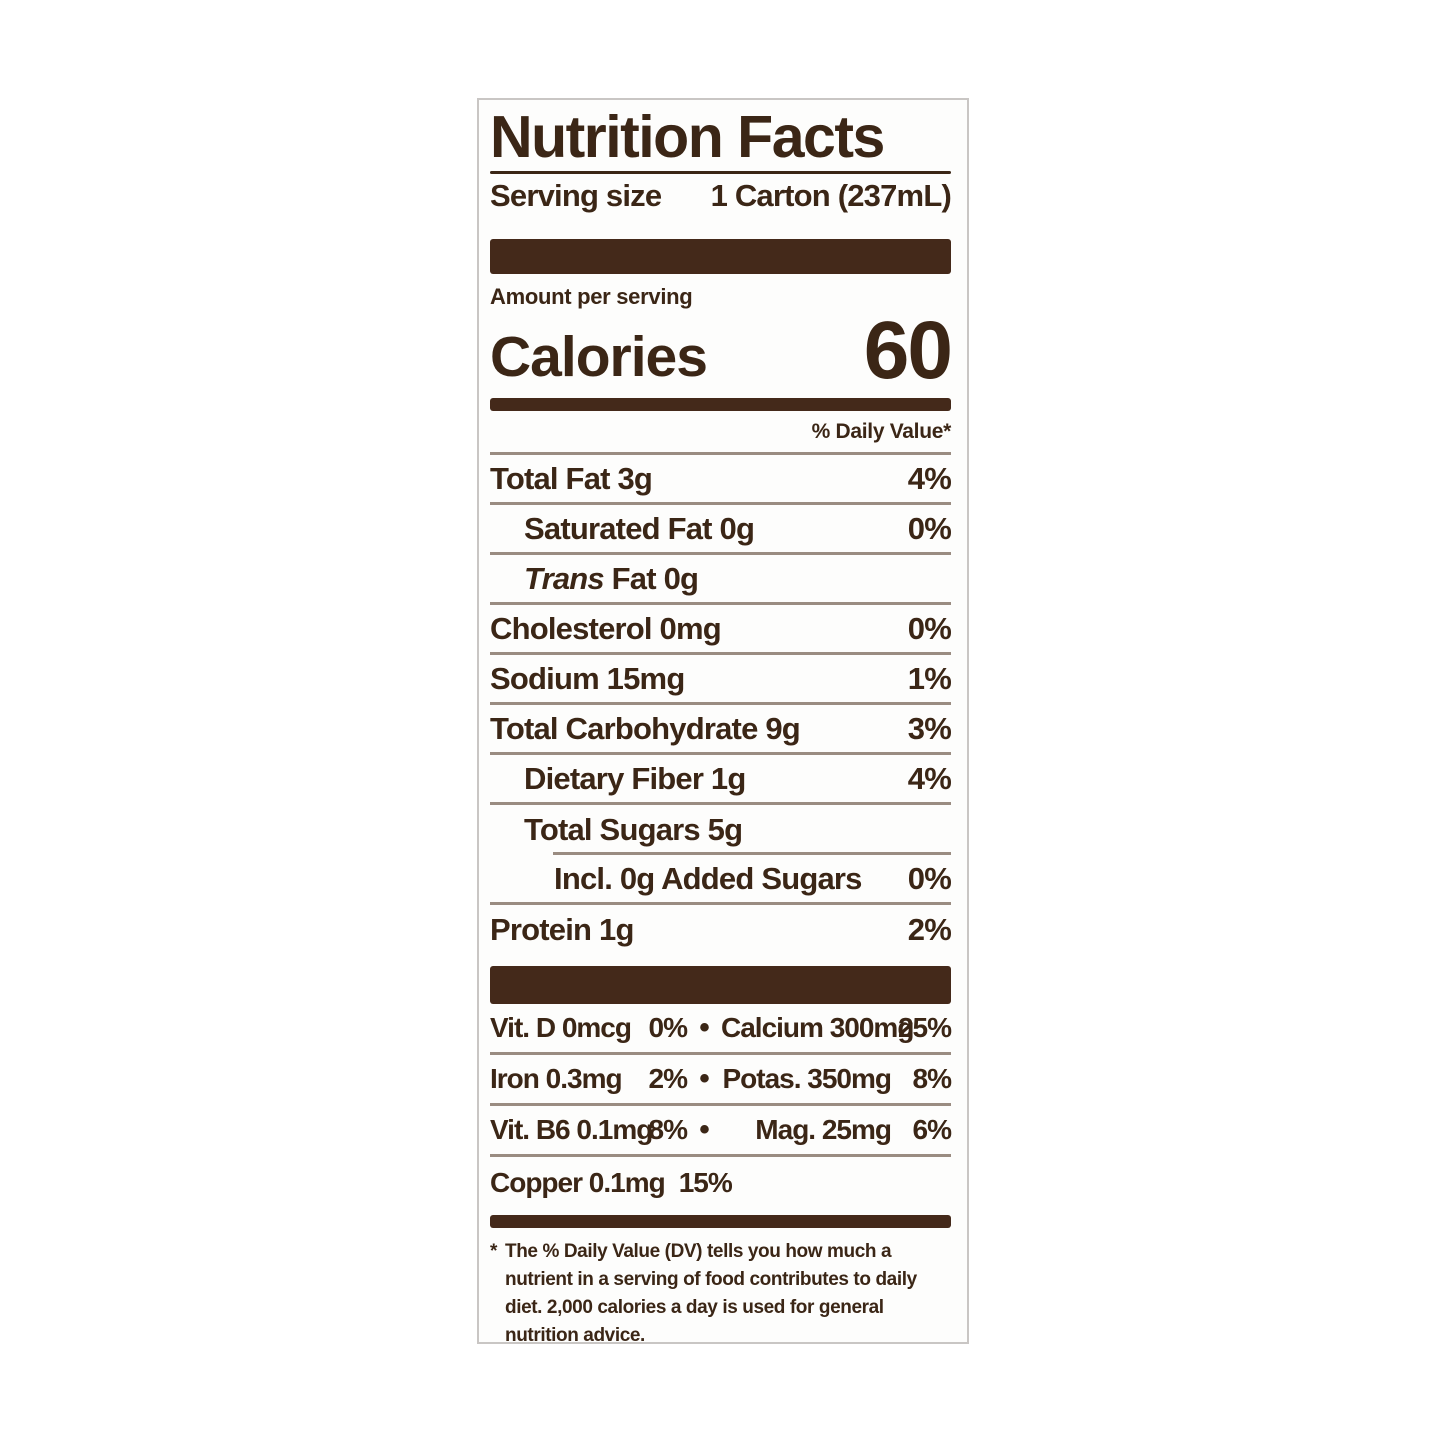 This screenshot has height=1445, width=1445. I want to click on nutrient-name-text: Protein 1g, so click(562, 929).